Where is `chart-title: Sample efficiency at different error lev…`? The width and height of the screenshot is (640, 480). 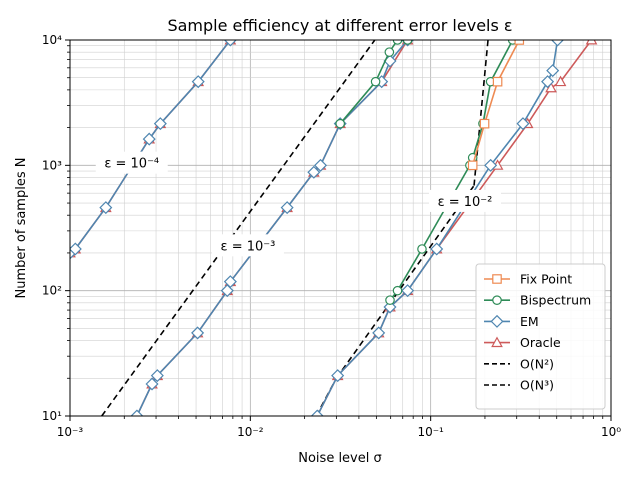 chart-title: Sample efficiency at different error lev… is located at coordinates (339, 25).